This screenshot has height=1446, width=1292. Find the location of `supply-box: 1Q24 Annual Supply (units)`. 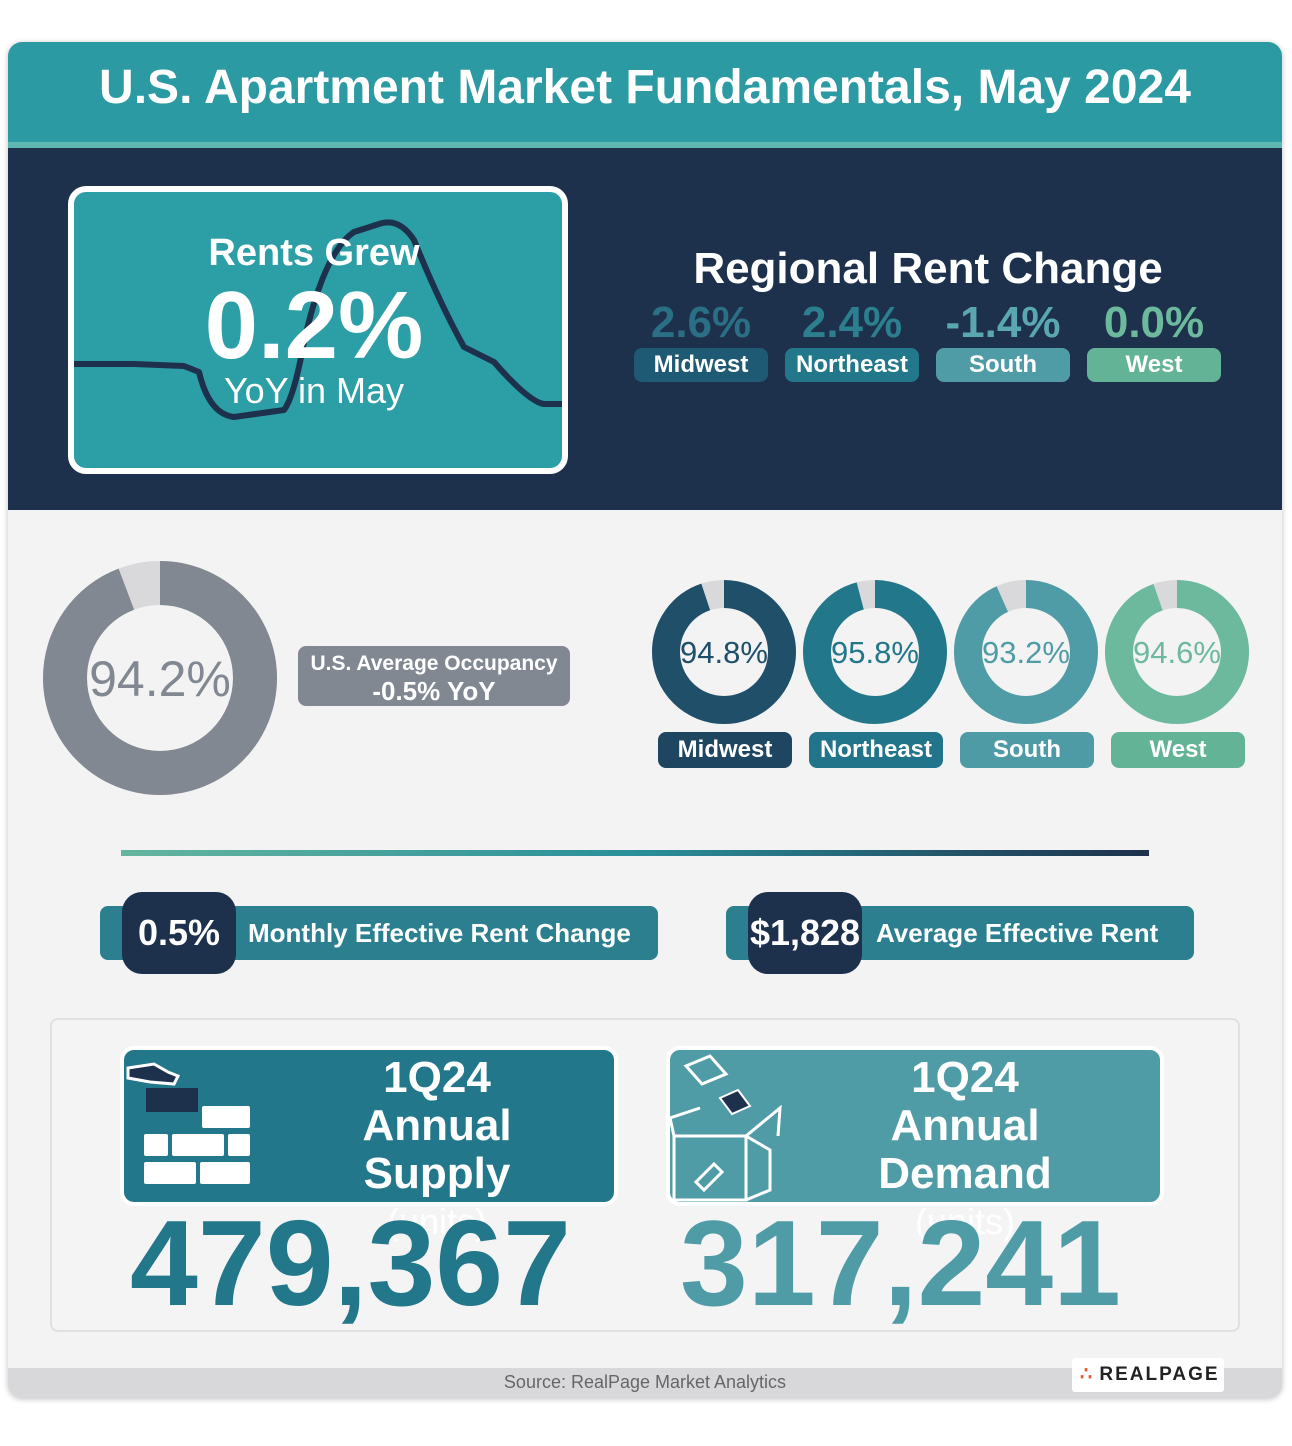

supply-box: 1Q24 Annual Supply (units) is located at coordinates (369, 1144).